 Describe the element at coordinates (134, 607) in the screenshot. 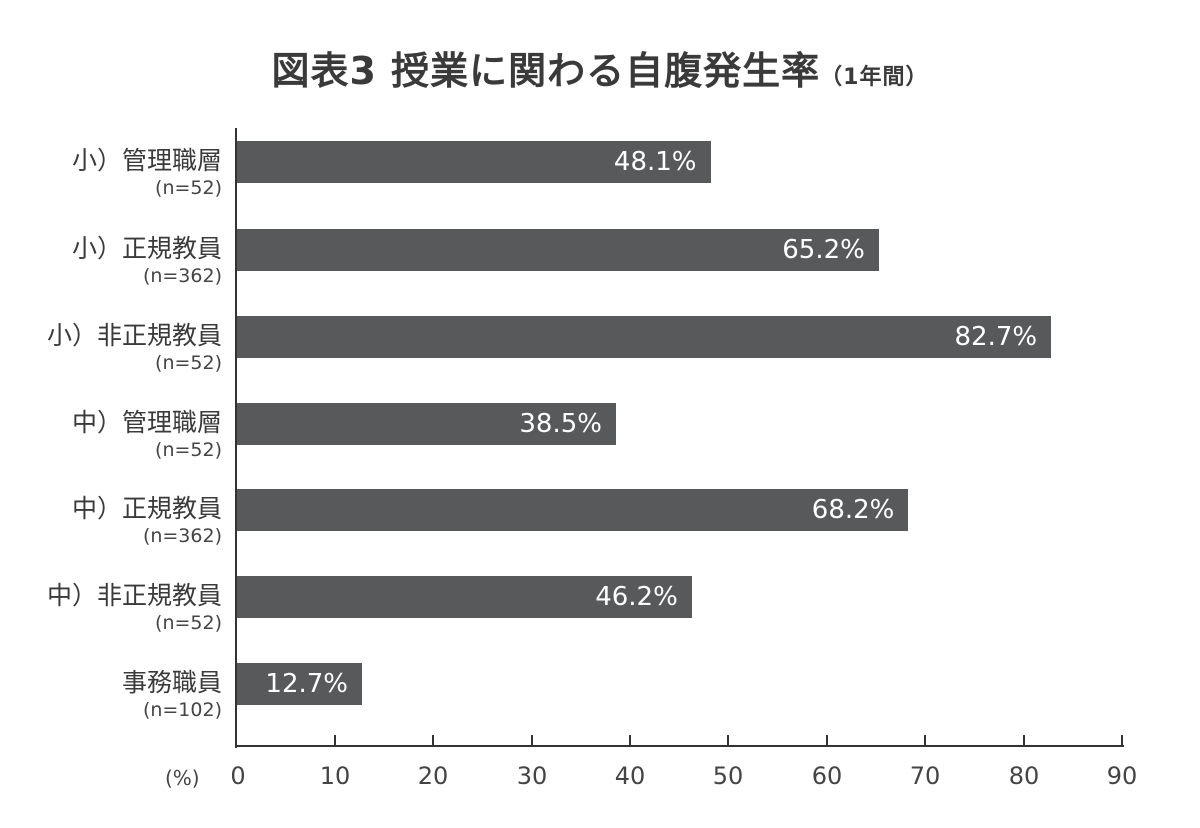

I see `category-label: 中）非正規教員 (n=52)` at that location.